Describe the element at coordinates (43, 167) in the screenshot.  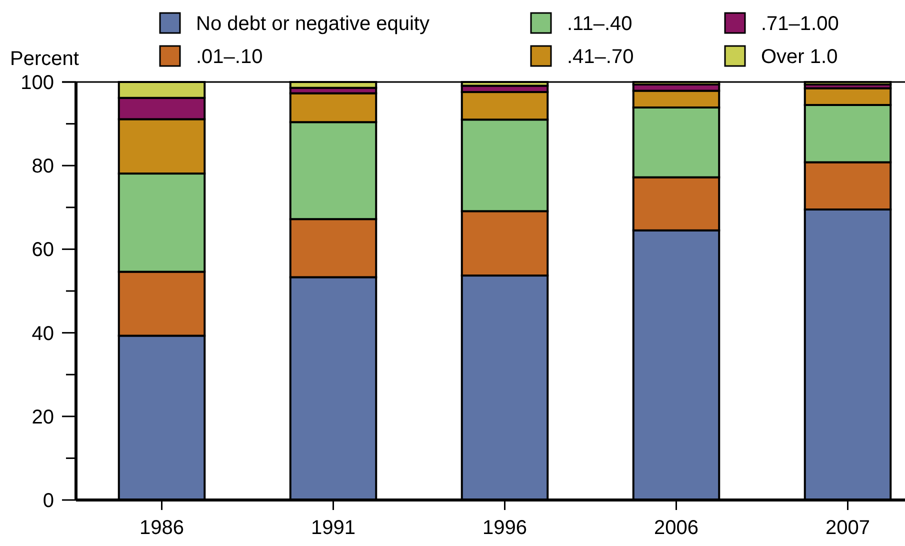
I see `y-tick-label: 80` at that location.